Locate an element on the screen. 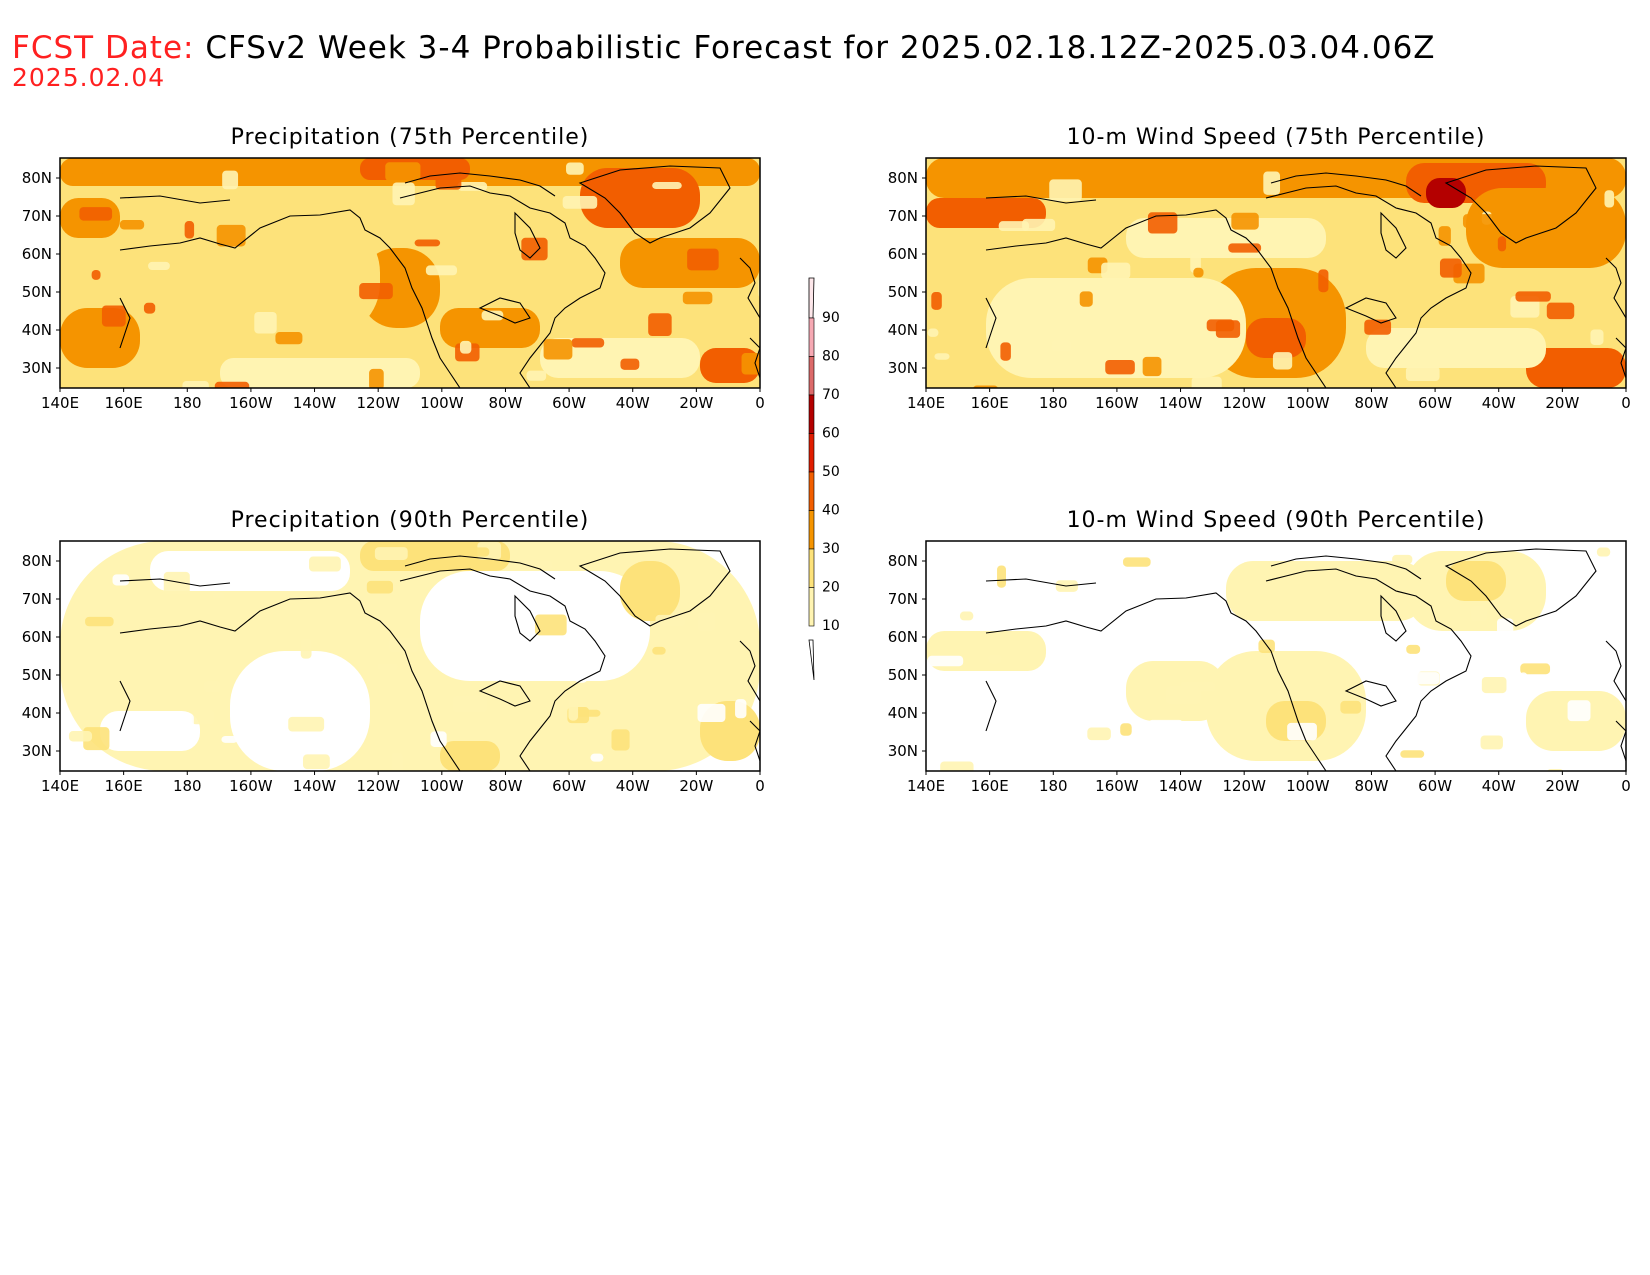 This screenshot has width=1650, height=1275. lon-tick-label: 20W is located at coordinates (1562, 403).